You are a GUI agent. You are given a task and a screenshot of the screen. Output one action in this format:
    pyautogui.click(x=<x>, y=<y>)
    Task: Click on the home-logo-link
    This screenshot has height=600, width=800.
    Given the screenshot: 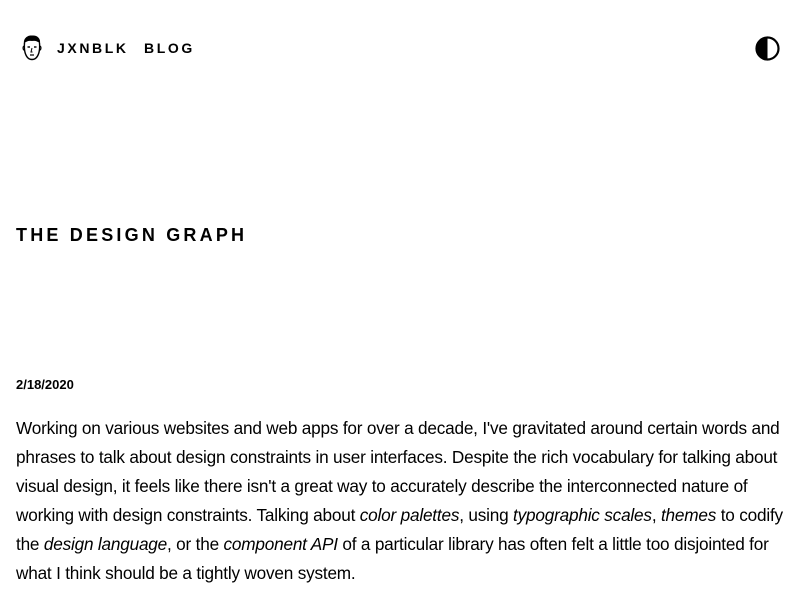 What is the action you would take?
    pyautogui.click(x=32, y=48)
    